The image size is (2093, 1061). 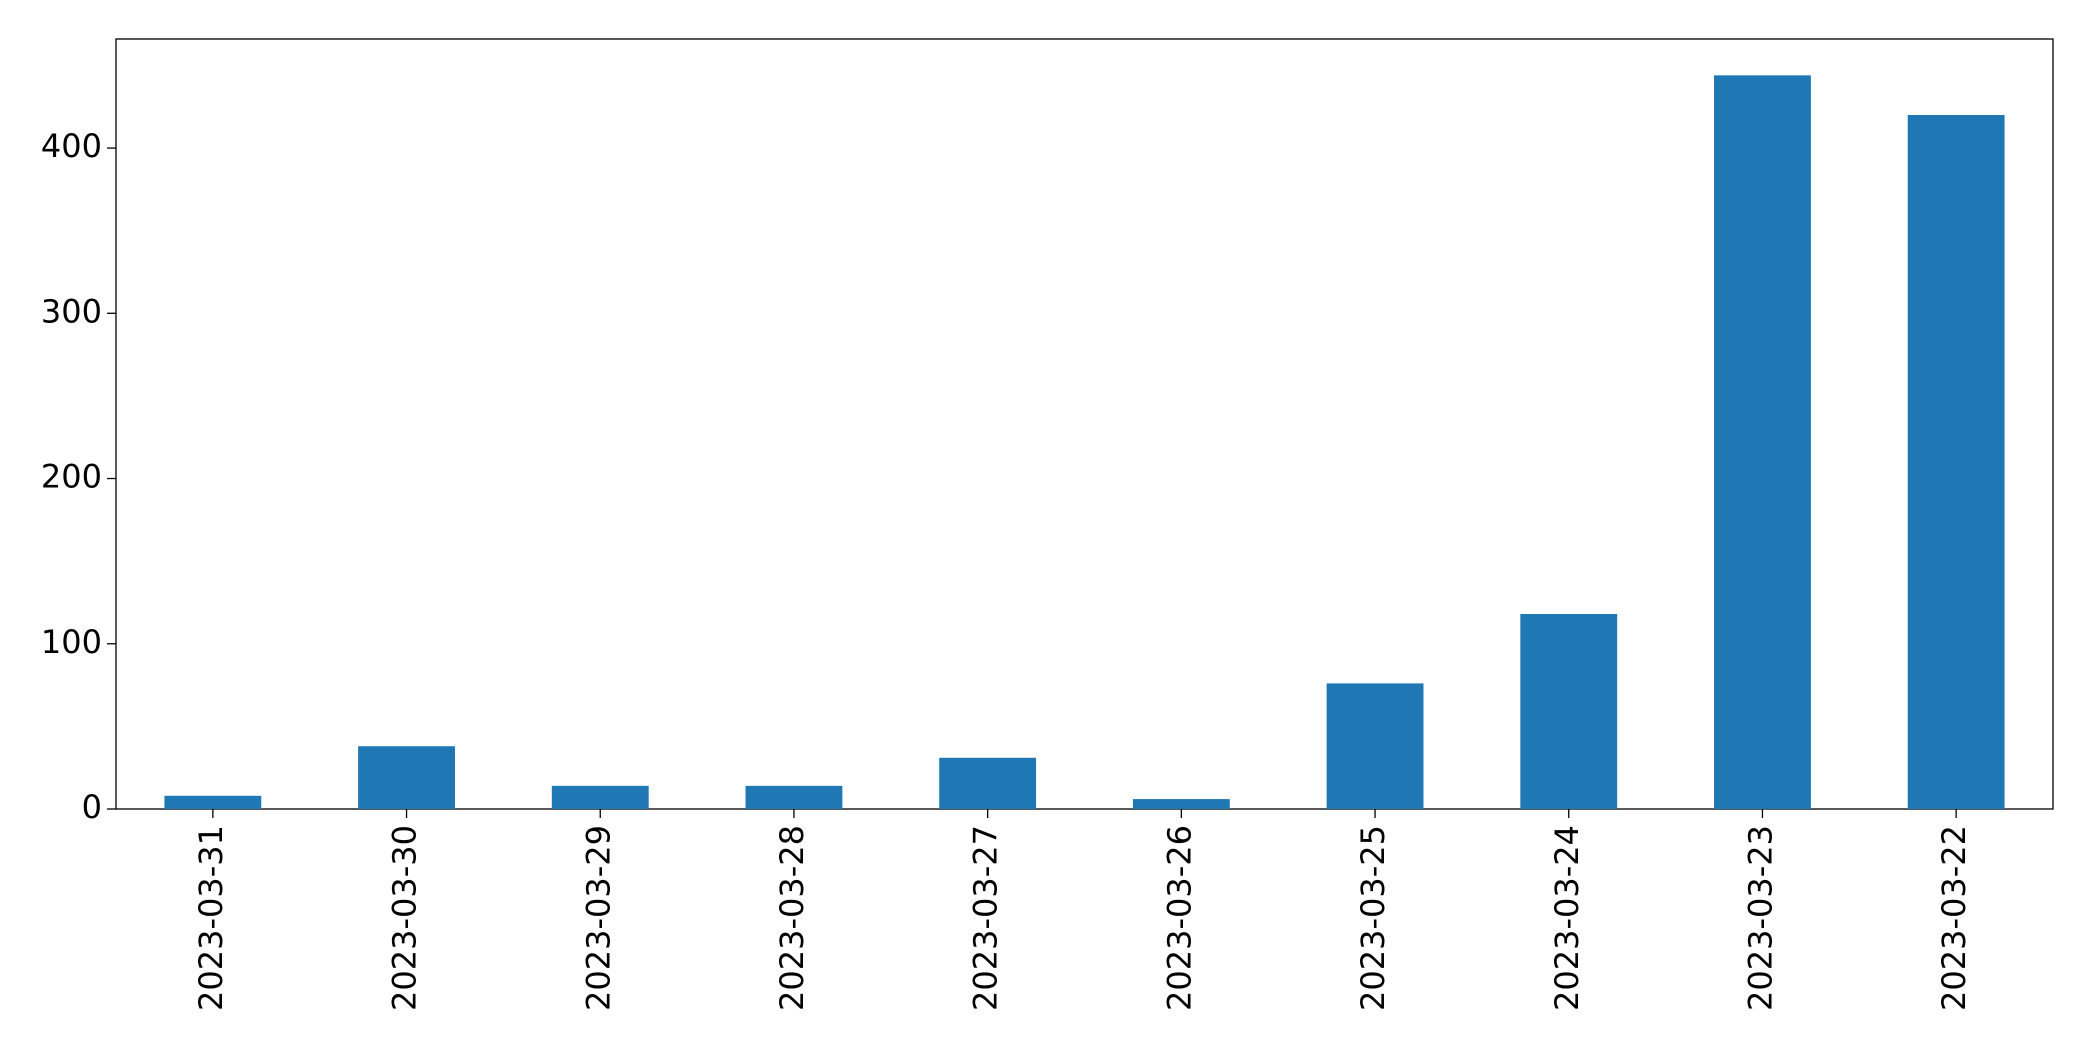 What do you see at coordinates (598, 918) in the screenshot?
I see `x-tick-label: 2023-03-29` at bounding box center [598, 918].